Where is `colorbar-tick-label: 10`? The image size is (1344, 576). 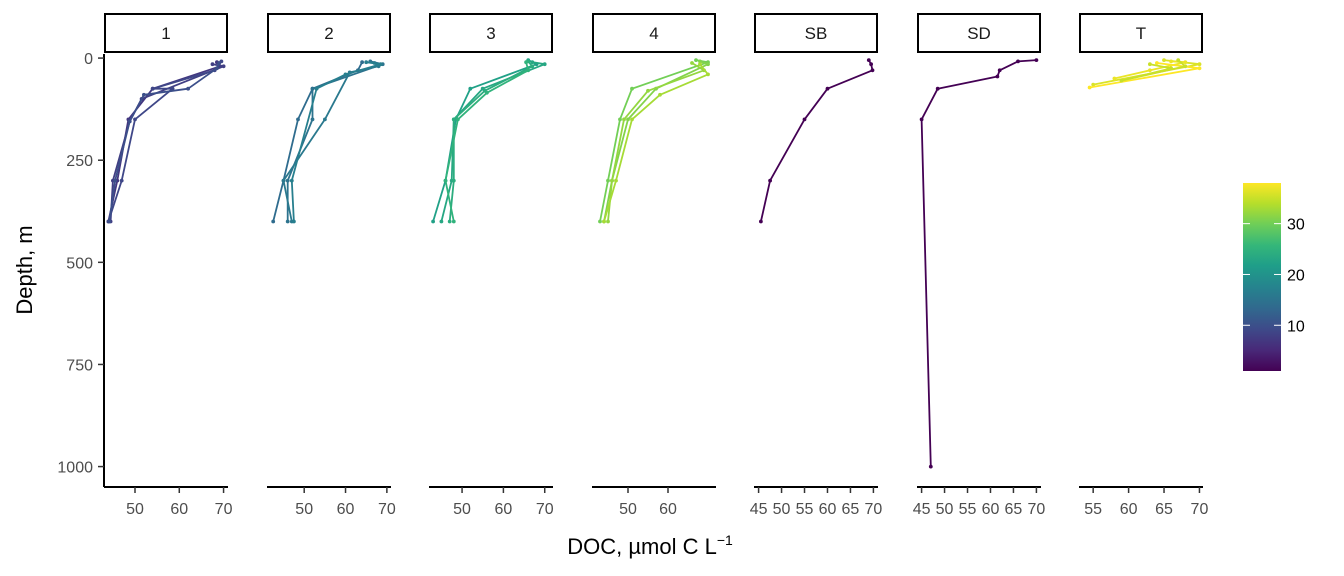 colorbar-tick-label: 10 is located at coordinates (1296, 326).